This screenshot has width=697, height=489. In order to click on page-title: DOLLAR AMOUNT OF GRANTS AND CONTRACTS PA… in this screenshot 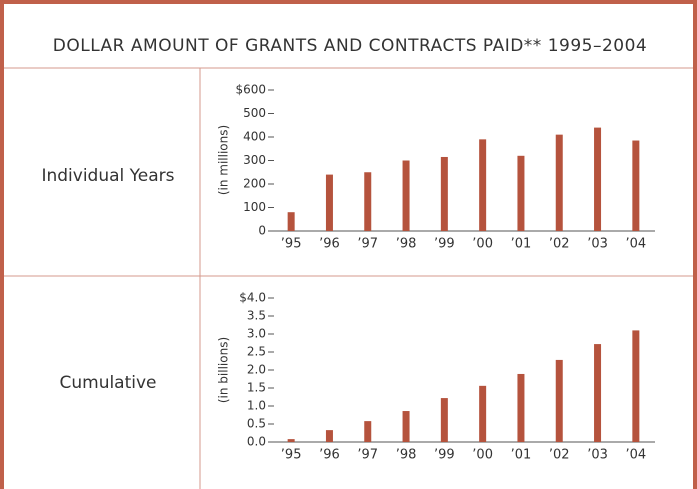, I will do `click(350, 46)`.